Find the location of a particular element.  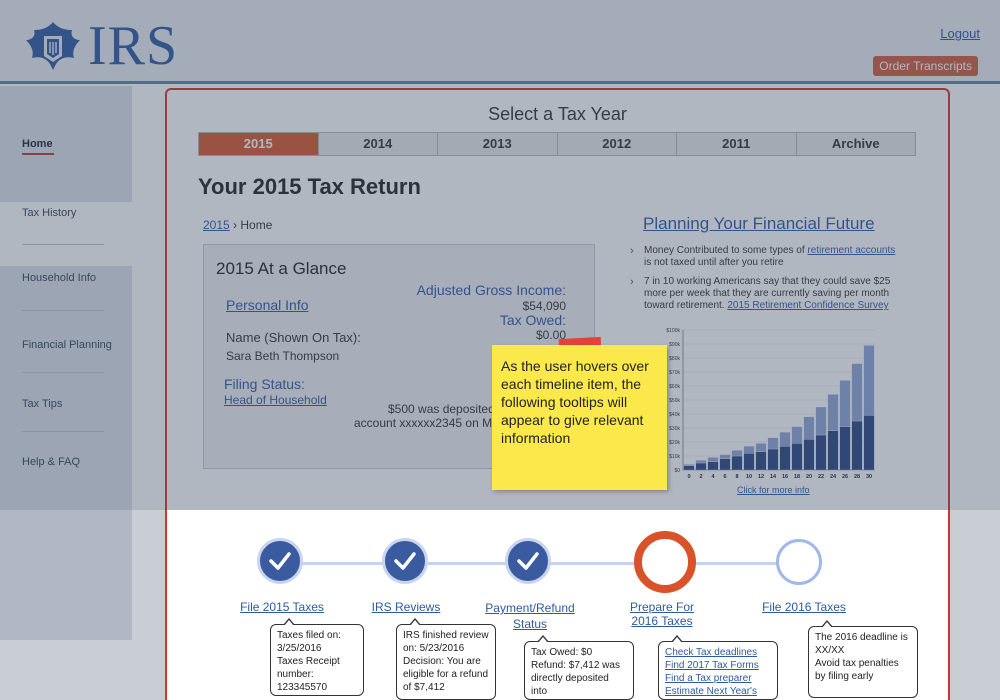

timeline-node-irs-reviews is located at coordinates (405, 561).